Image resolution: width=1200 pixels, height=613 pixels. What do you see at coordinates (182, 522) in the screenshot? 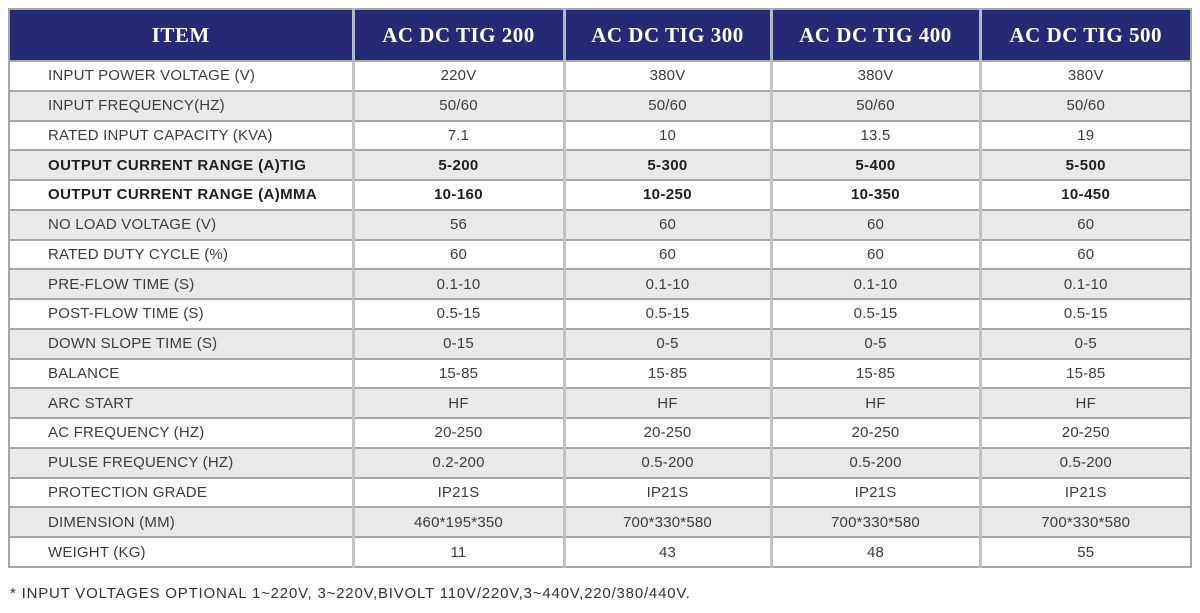
I see `spec-label: DIMENSION (MM)` at bounding box center [182, 522].